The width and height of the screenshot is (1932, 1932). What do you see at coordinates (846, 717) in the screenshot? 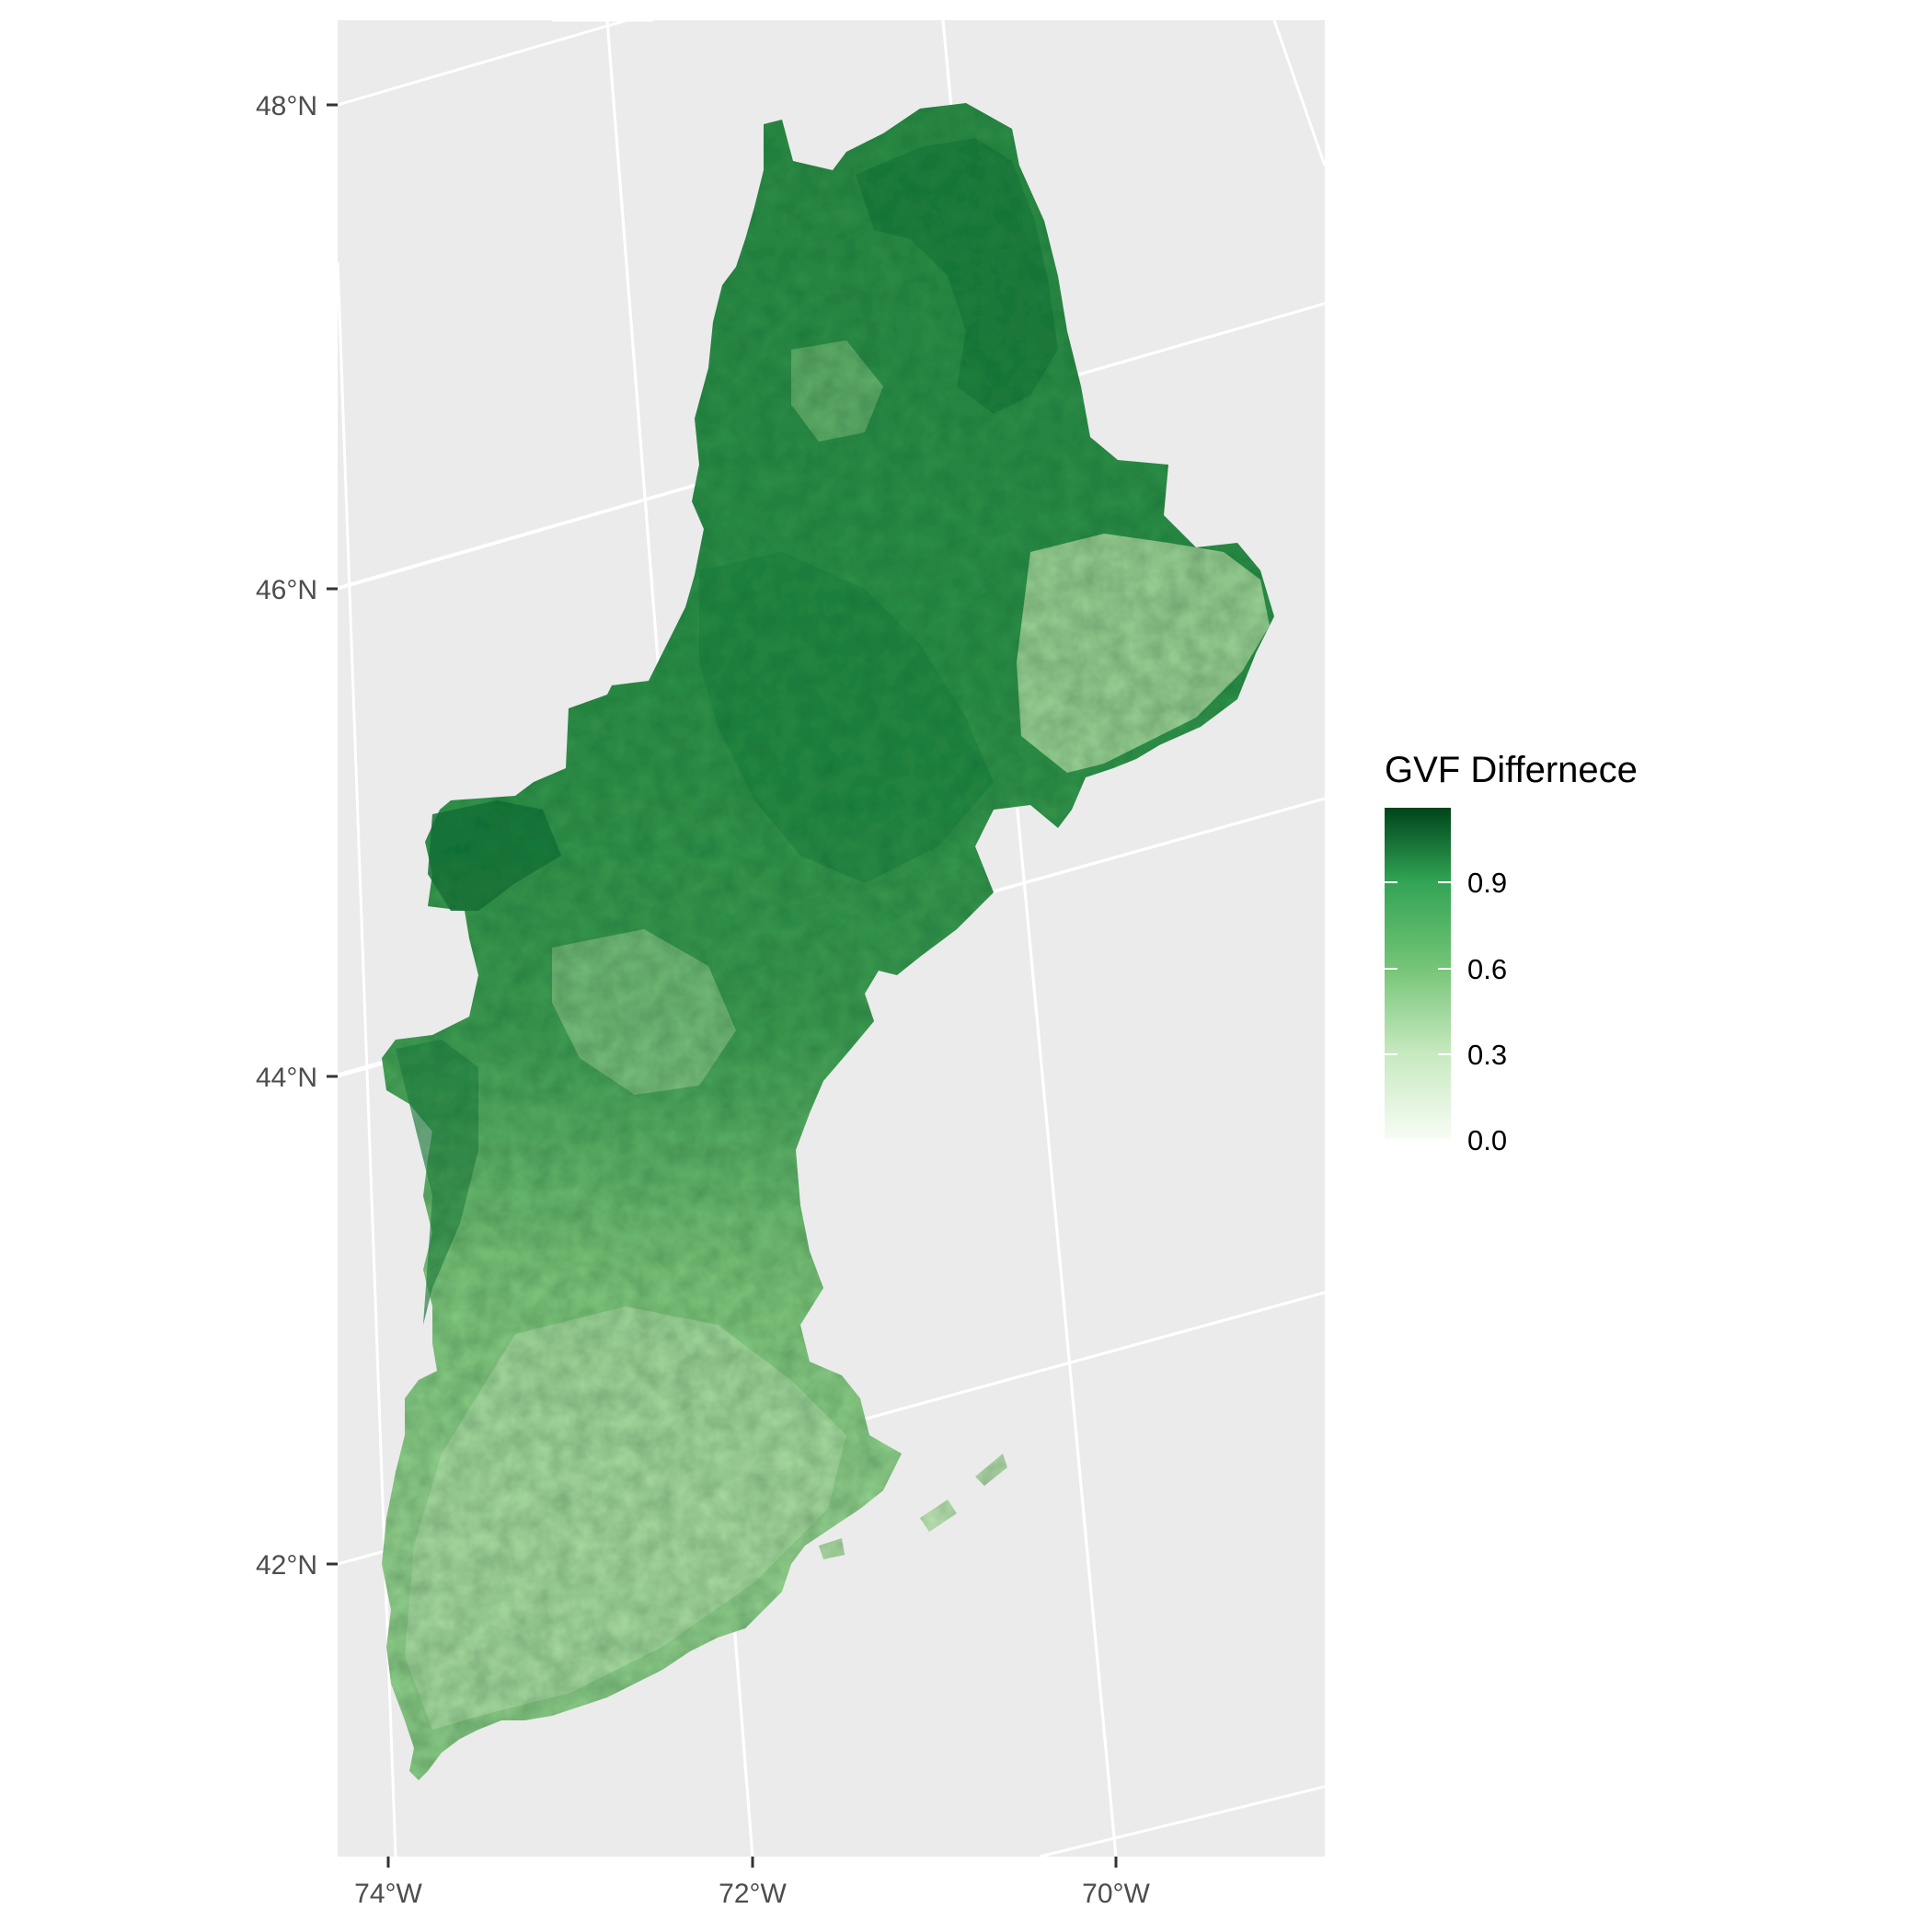
I see `dark-patch-center` at bounding box center [846, 717].